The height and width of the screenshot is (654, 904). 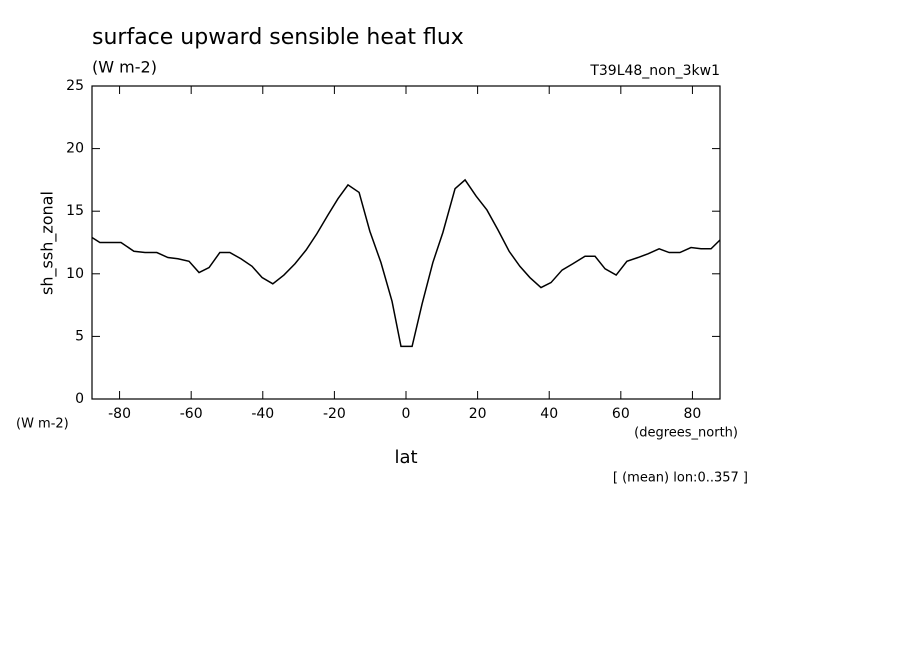 What do you see at coordinates (75, 211) in the screenshot?
I see `y-tick-label: 15` at bounding box center [75, 211].